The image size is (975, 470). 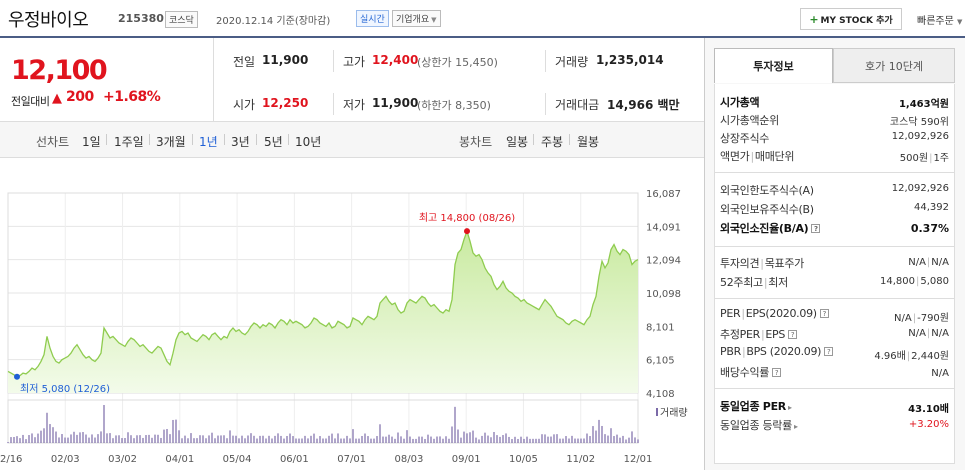 I want to click on period-10y: 10년, so click(x=308, y=142).